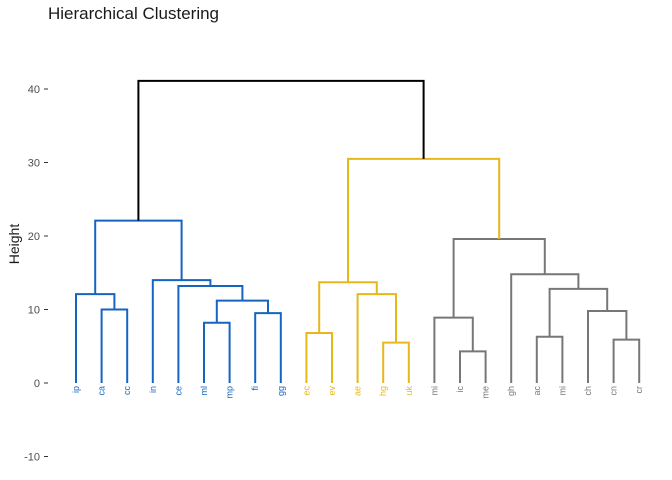 The image size is (672, 480). I want to click on y-axis: -10 0 10 20 30 40, so click(36, 274).